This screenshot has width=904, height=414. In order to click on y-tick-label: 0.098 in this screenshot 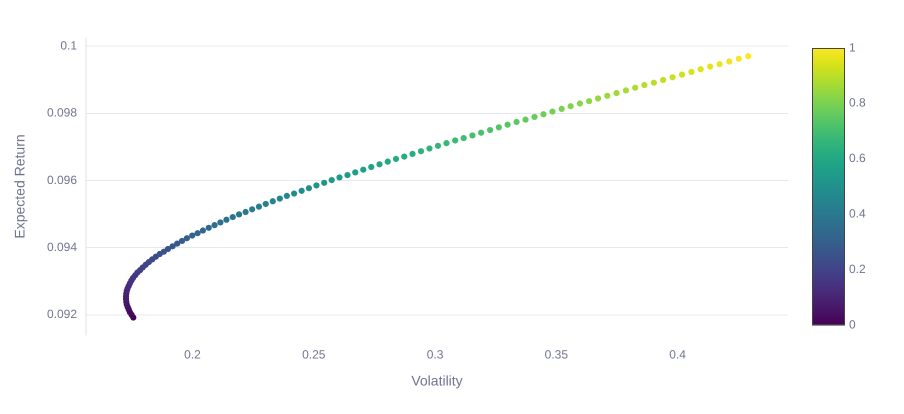, I will do `click(62, 113)`.